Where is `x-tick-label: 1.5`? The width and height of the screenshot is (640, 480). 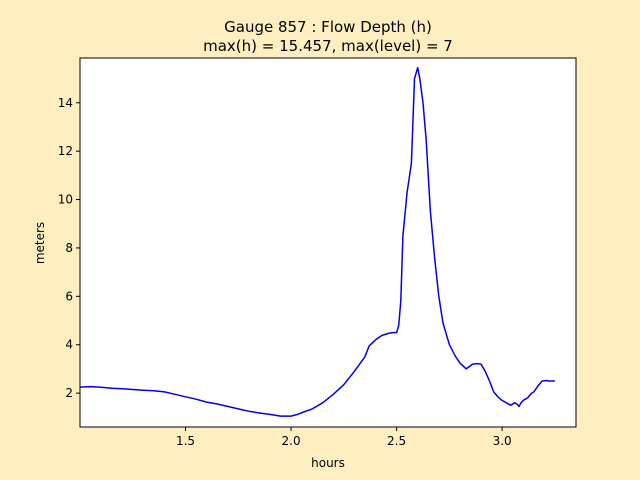
x-tick-label: 1.5 is located at coordinates (185, 441).